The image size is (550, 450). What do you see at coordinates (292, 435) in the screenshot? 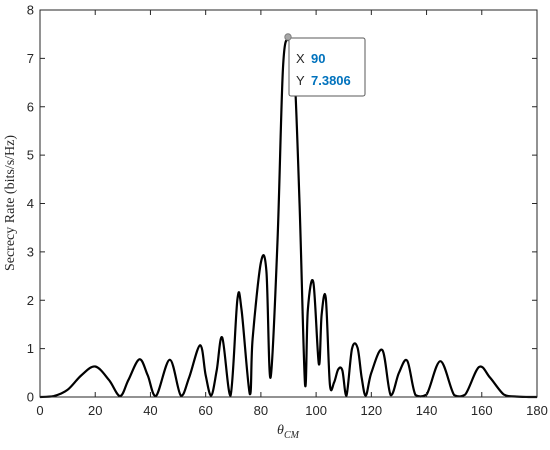
I see `x-axis-label-subscript: CM` at bounding box center [292, 435].